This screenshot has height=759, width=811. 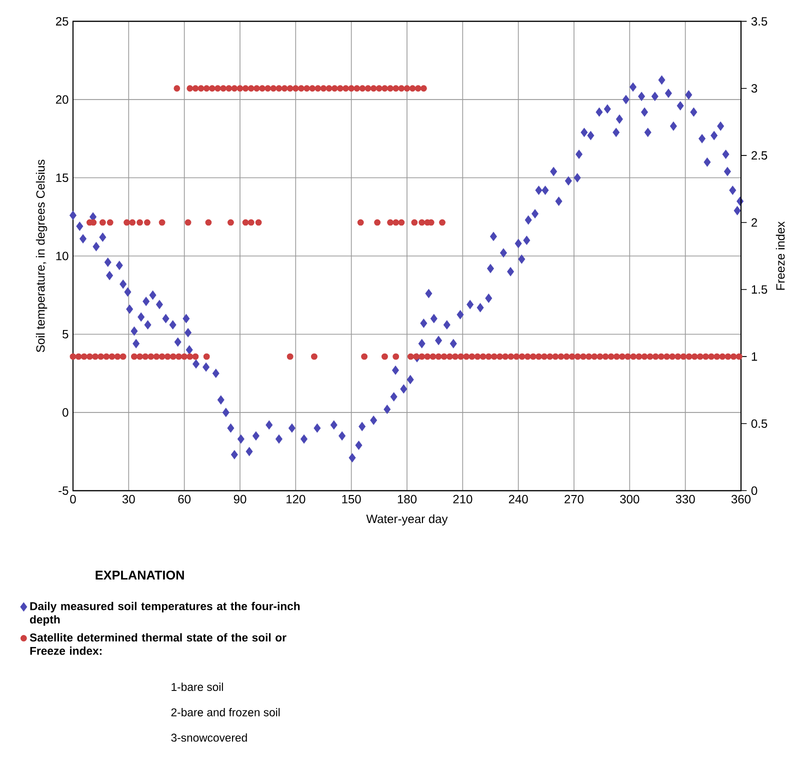 I want to click on y-tick-label: 25, so click(x=62, y=21).